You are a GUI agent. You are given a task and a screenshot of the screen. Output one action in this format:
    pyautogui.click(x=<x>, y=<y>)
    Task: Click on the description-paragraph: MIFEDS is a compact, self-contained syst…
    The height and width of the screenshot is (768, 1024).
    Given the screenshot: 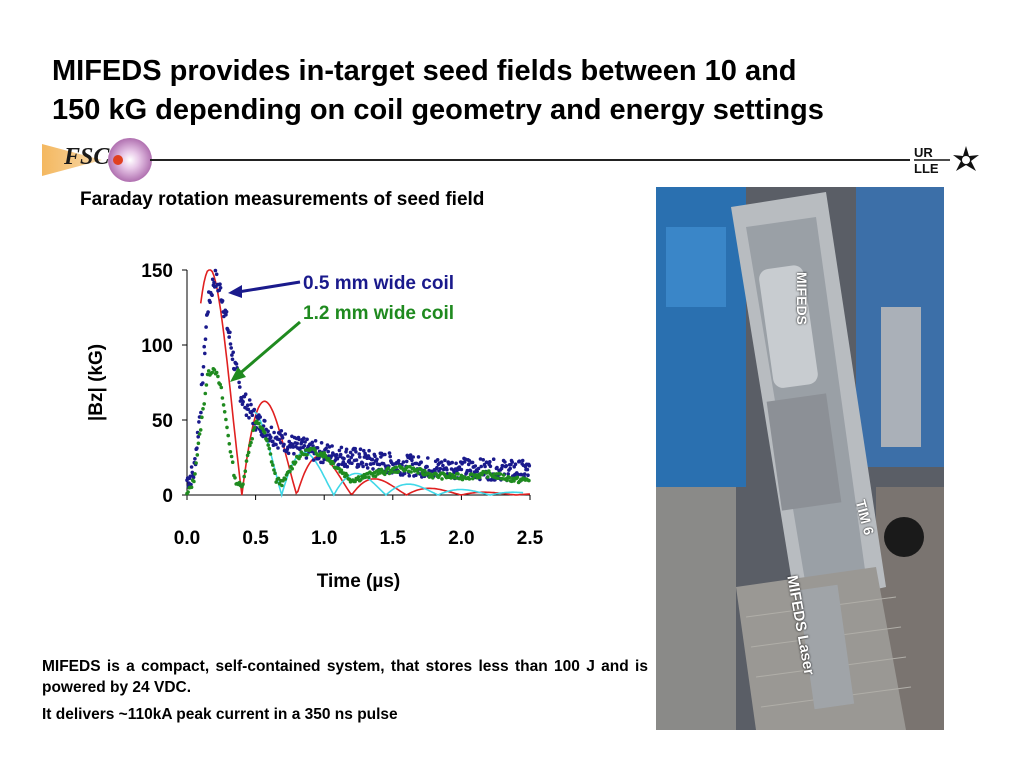 What is the action you would take?
    pyautogui.click(x=345, y=677)
    